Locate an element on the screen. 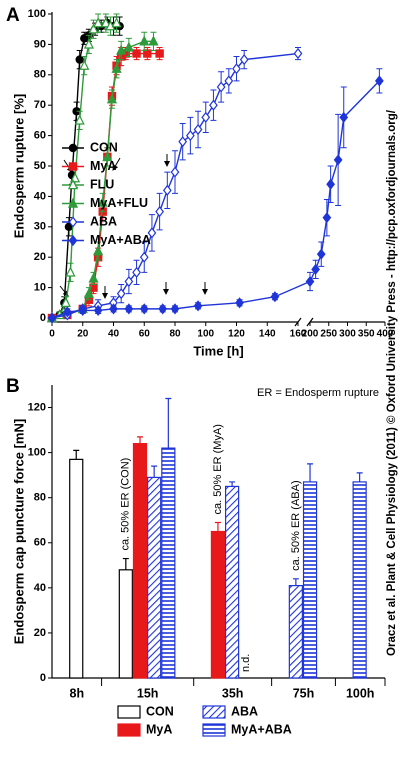 This screenshot has height=766, width=401. note: ER = Endosperm rupture is located at coordinates (318, 393).